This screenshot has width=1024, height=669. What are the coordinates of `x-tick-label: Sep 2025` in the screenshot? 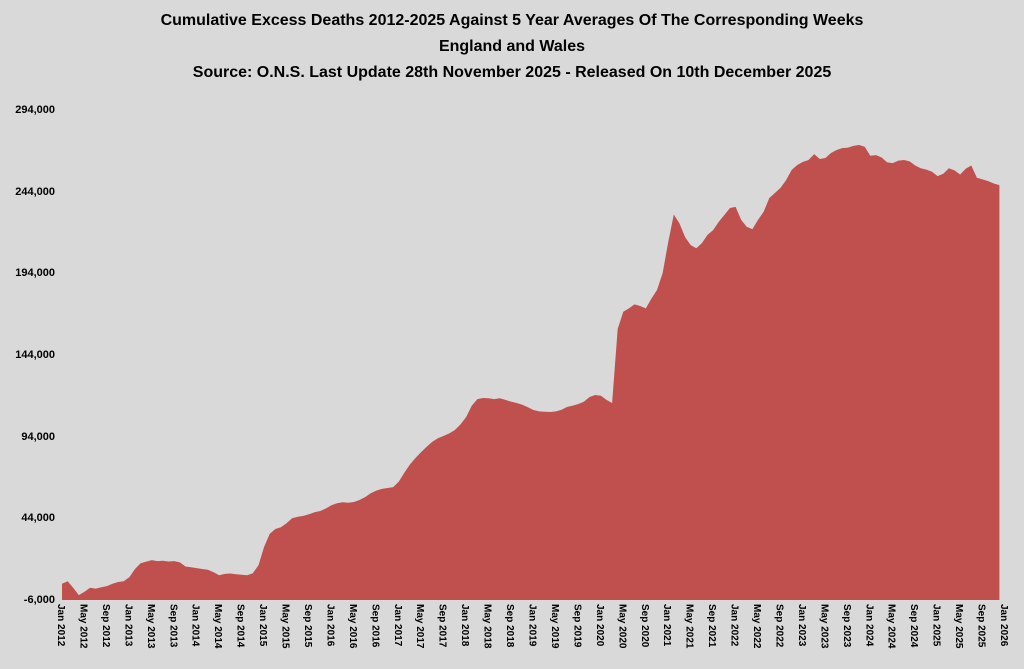 It's located at (981, 626).